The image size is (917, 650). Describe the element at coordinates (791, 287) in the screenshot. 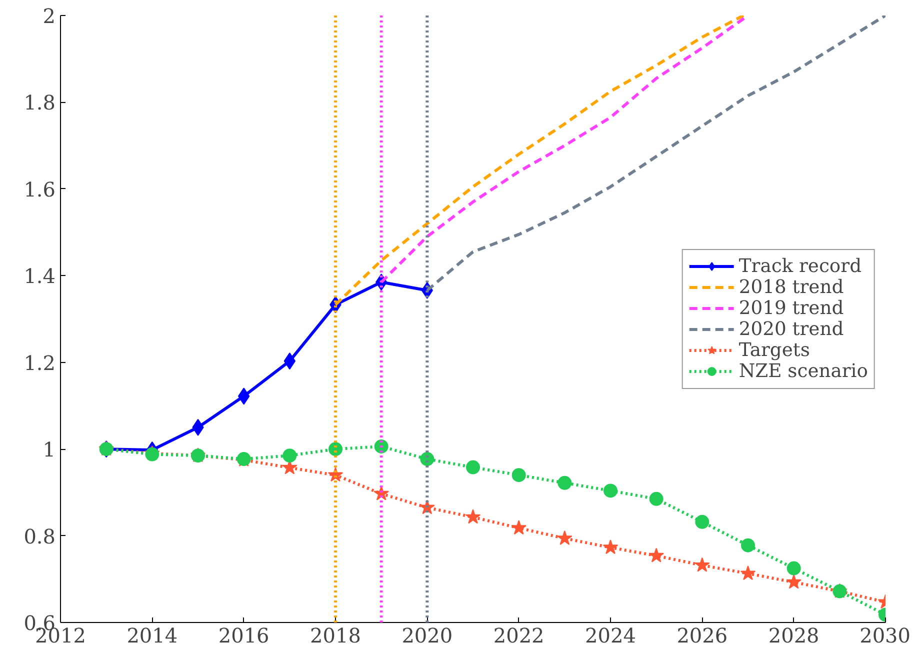

I see `legend-label: 2018 trend` at that location.